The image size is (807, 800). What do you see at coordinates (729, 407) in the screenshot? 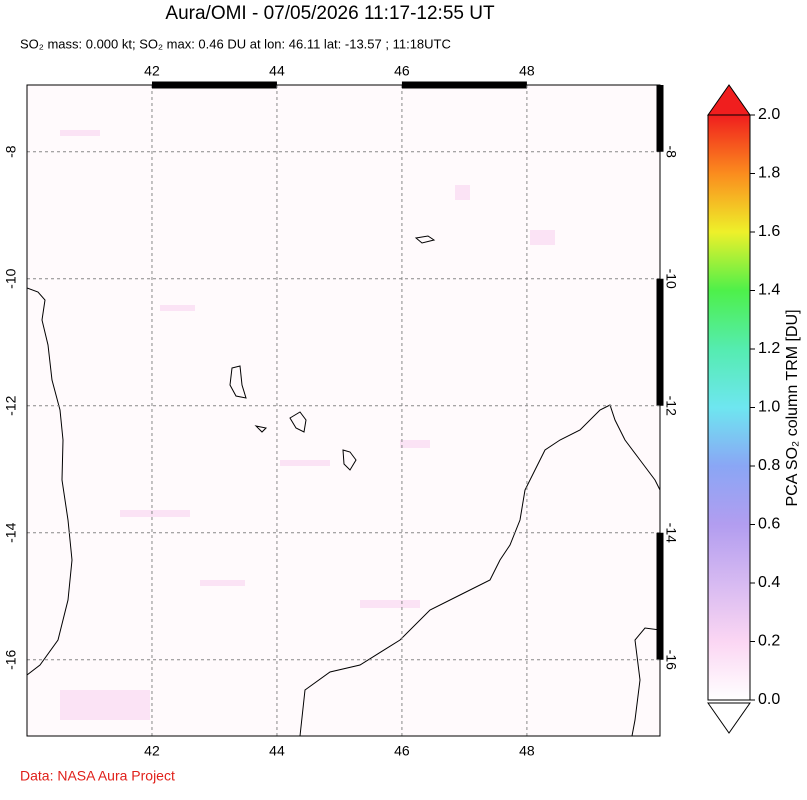
I see `colorbar-body` at bounding box center [729, 407].